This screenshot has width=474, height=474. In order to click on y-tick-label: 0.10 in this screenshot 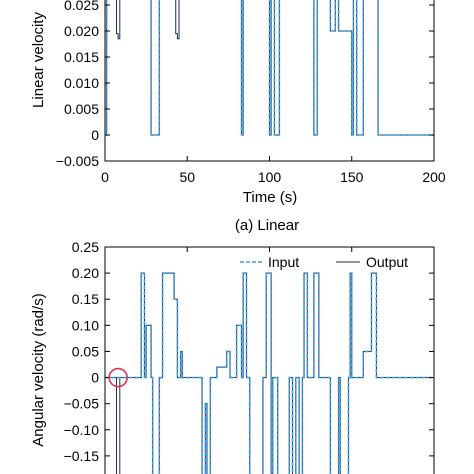, I will do `click(85, 325)`.